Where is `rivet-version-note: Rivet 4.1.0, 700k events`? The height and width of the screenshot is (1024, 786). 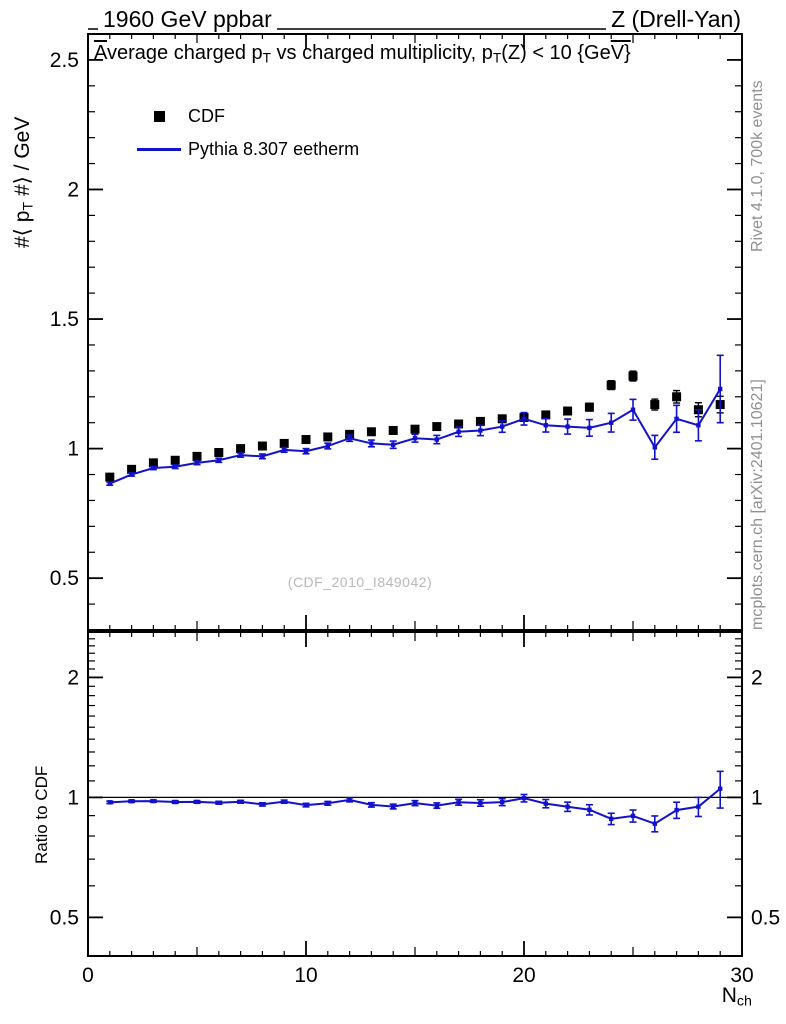
rivet-version-note: Rivet 4.1.0, 700k events is located at coordinates (757, 166).